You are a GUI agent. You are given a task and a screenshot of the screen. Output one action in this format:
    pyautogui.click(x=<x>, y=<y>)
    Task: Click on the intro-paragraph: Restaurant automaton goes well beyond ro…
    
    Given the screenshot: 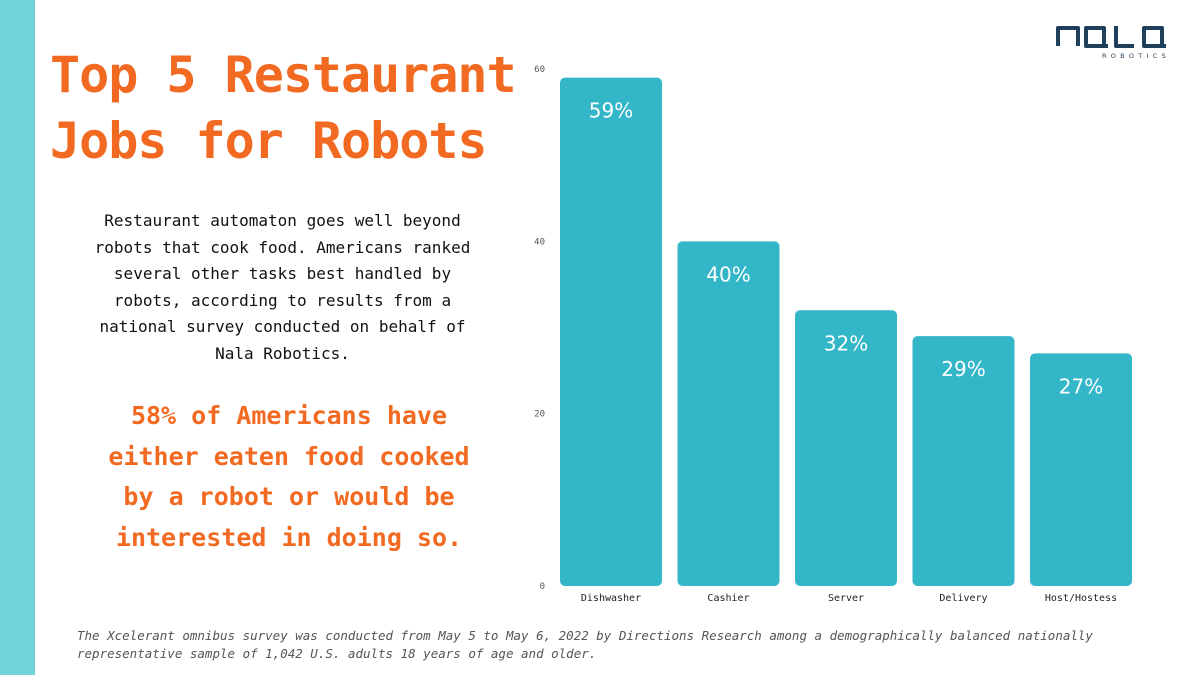 What is the action you would take?
    pyautogui.click(x=282, y=287)
    